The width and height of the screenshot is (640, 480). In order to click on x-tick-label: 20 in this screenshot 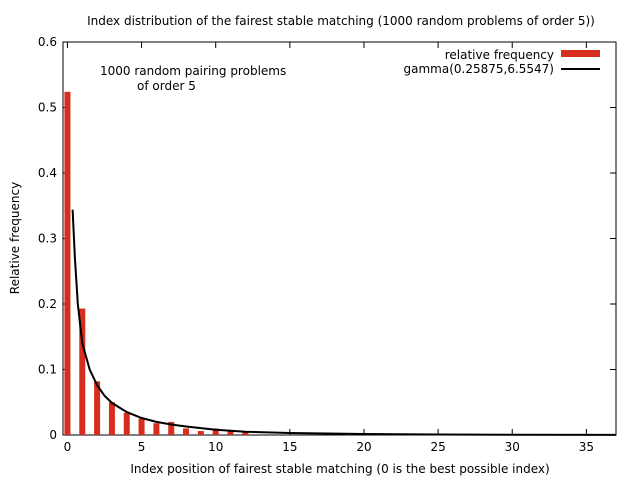, I will do `click(363, 447)`.